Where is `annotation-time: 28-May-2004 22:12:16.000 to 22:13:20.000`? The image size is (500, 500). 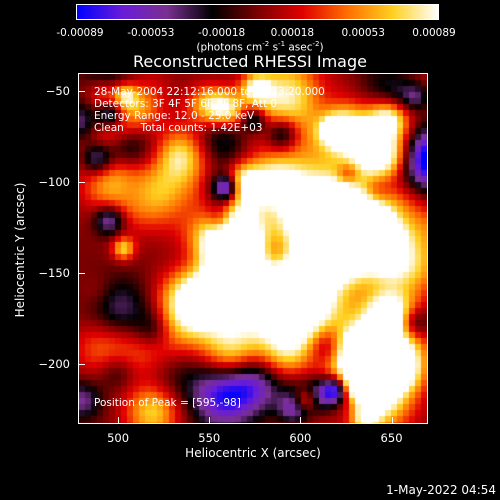 annotation-time: 28-May-2004 22:12:16.000 to 22:13:20.000 is located at coordinates (209, 92).